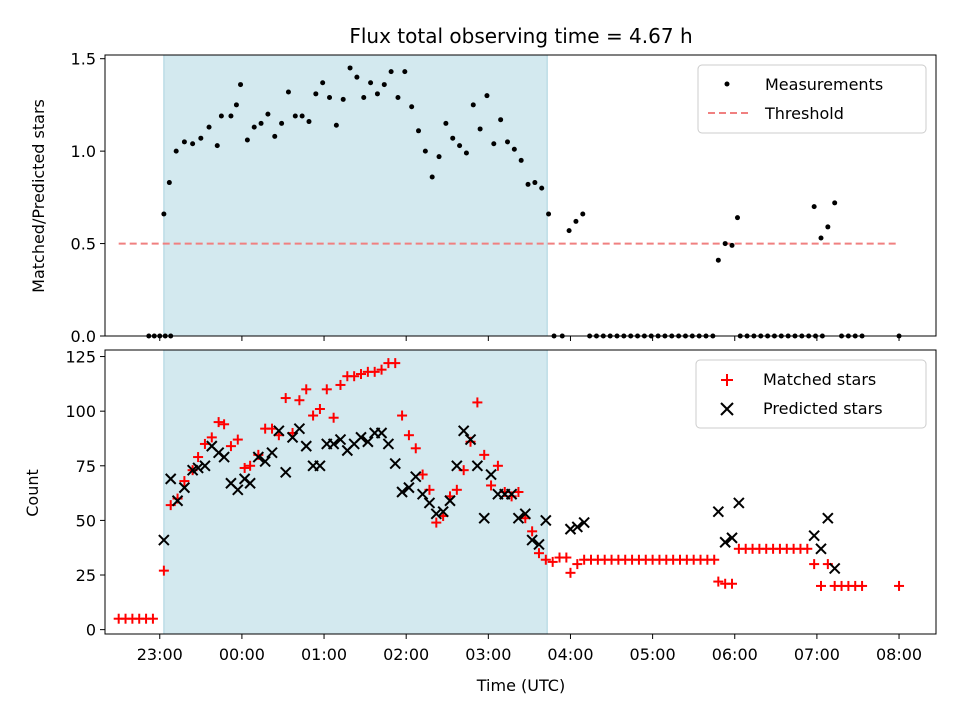  I want to click on x-tick-label: 03:00, so click(488, 654).